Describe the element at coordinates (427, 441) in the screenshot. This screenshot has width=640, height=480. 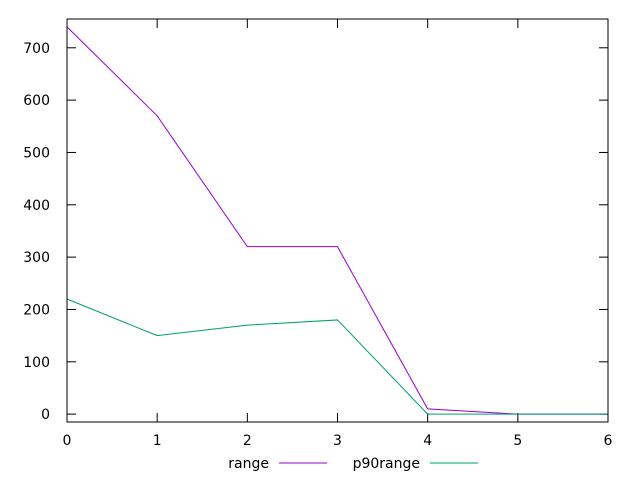
I see `x-tick-label: 4` at that location.